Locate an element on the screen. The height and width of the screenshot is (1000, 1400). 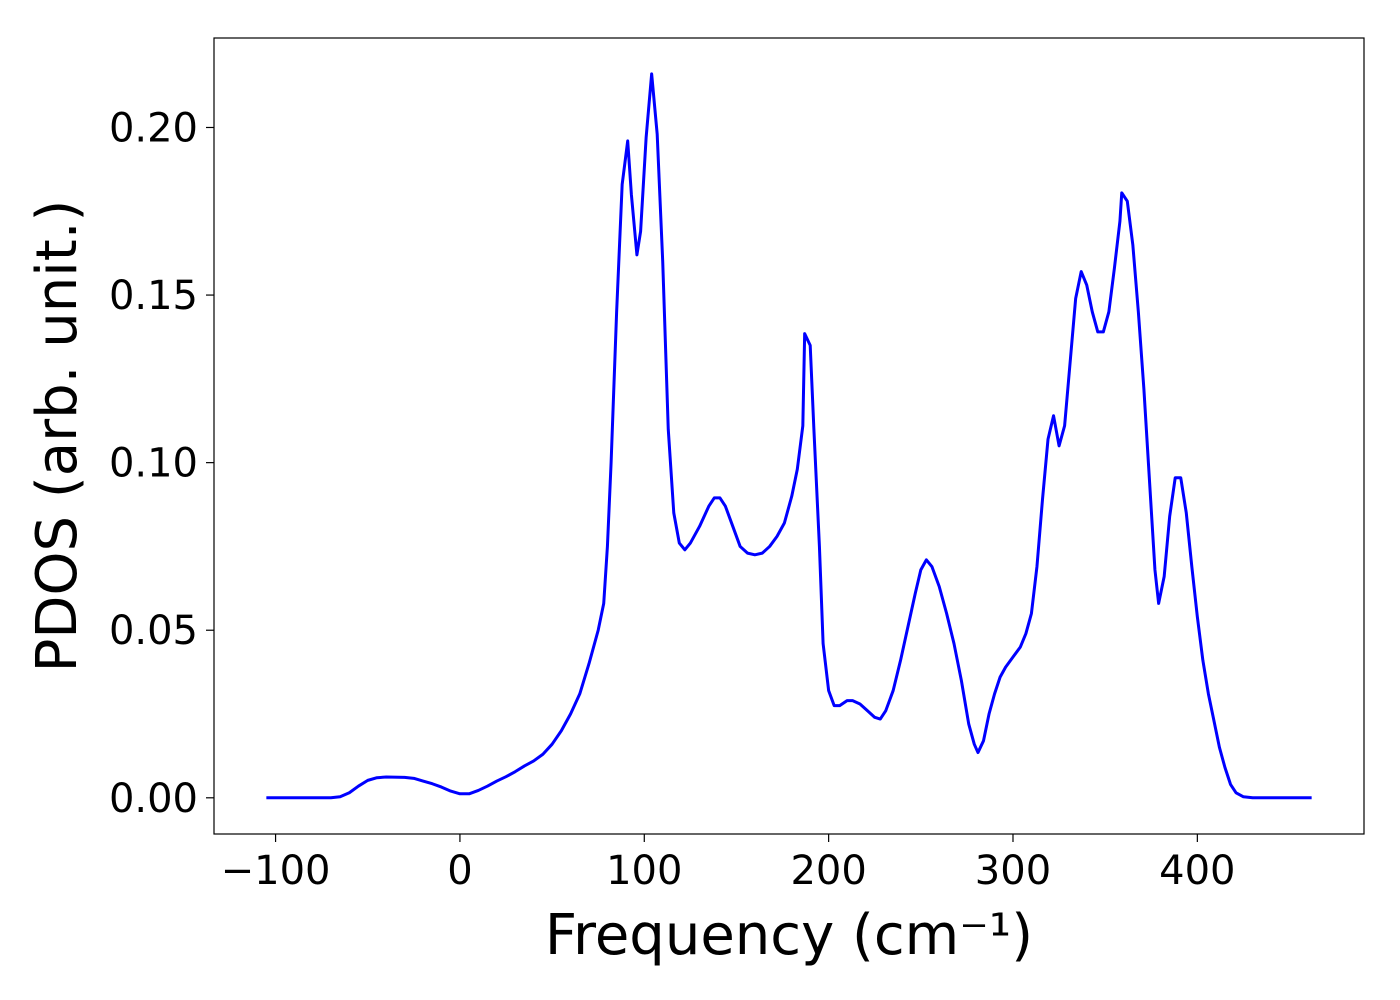
y-tick-label: 0.05 is located at coordinates (153, 631).